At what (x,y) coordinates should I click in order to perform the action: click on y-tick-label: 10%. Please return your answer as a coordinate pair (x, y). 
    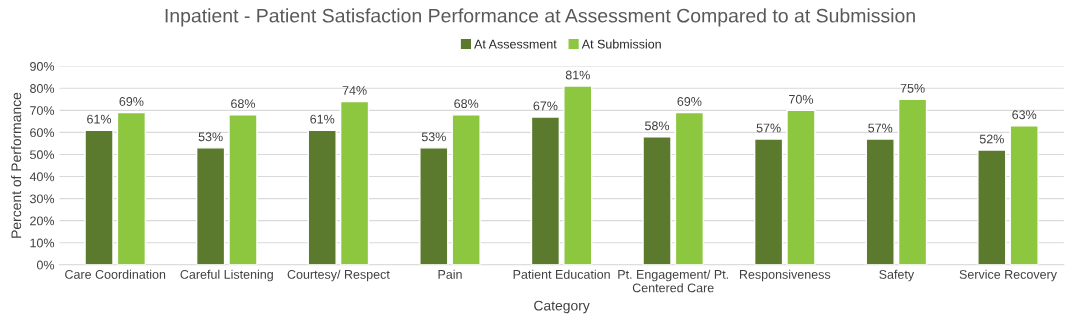
    Looking at the image, I should click on (42, 243).